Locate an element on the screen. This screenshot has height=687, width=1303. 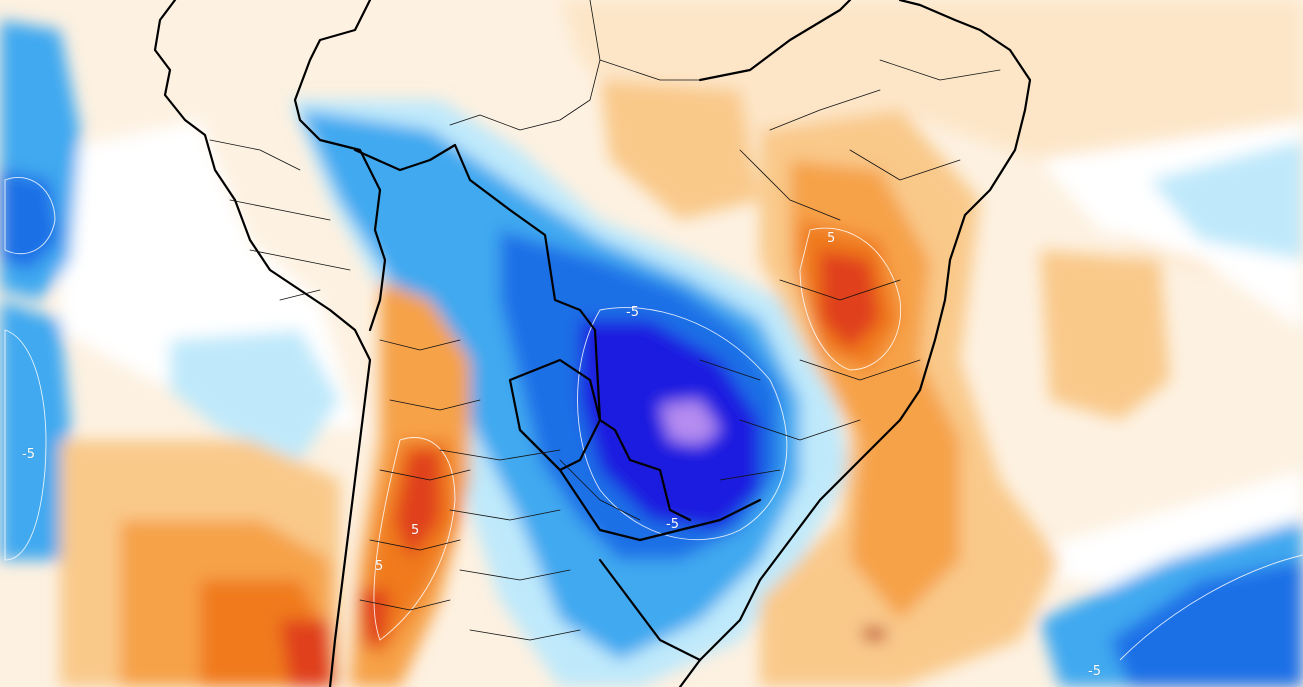
border-brazil-west is located at coordinates (522, 332).